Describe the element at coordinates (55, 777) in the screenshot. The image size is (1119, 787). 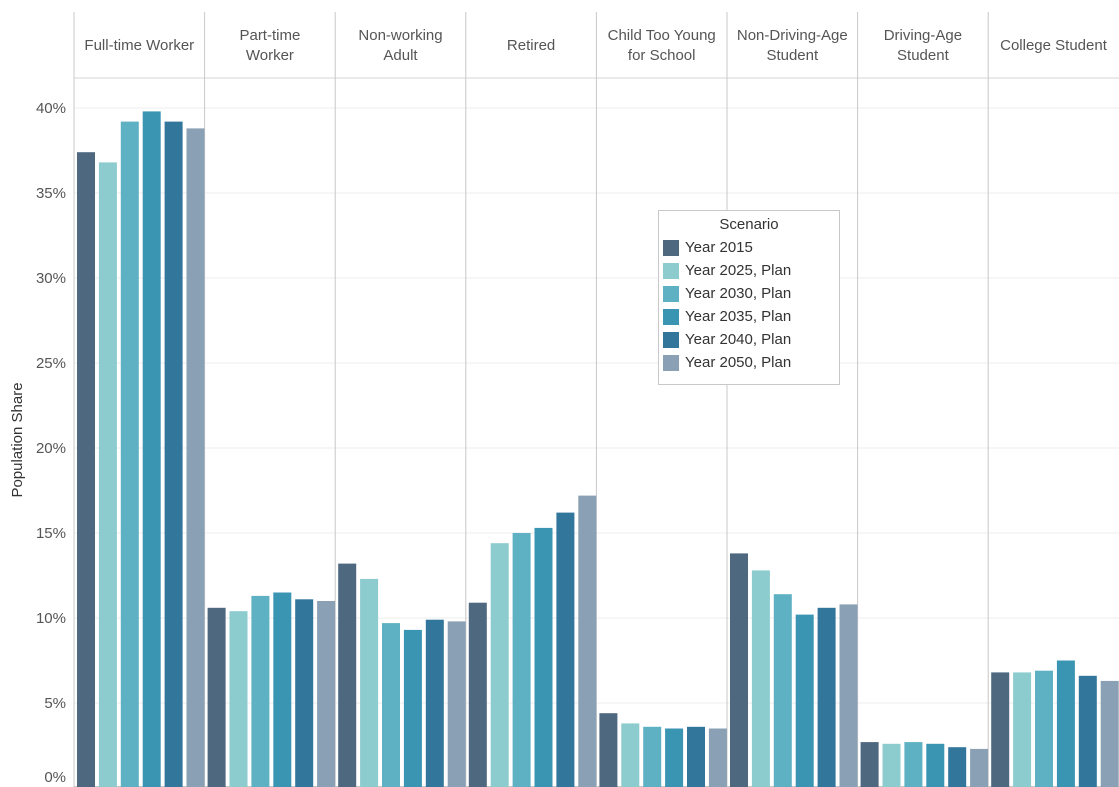
I see `y-tick-label: 0%` at that location.